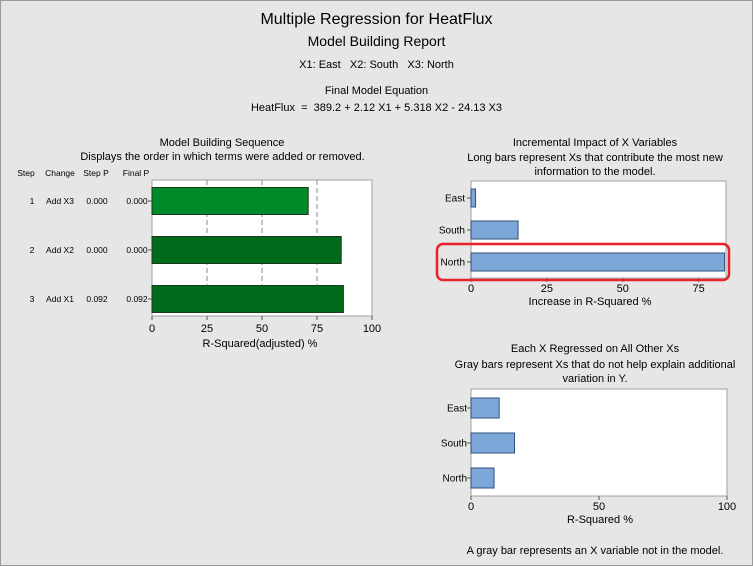 Image resolution: width=753 pixels, height=566 pixels. I want to click on sequence-table-cell: Add X2, so click(60, 250).